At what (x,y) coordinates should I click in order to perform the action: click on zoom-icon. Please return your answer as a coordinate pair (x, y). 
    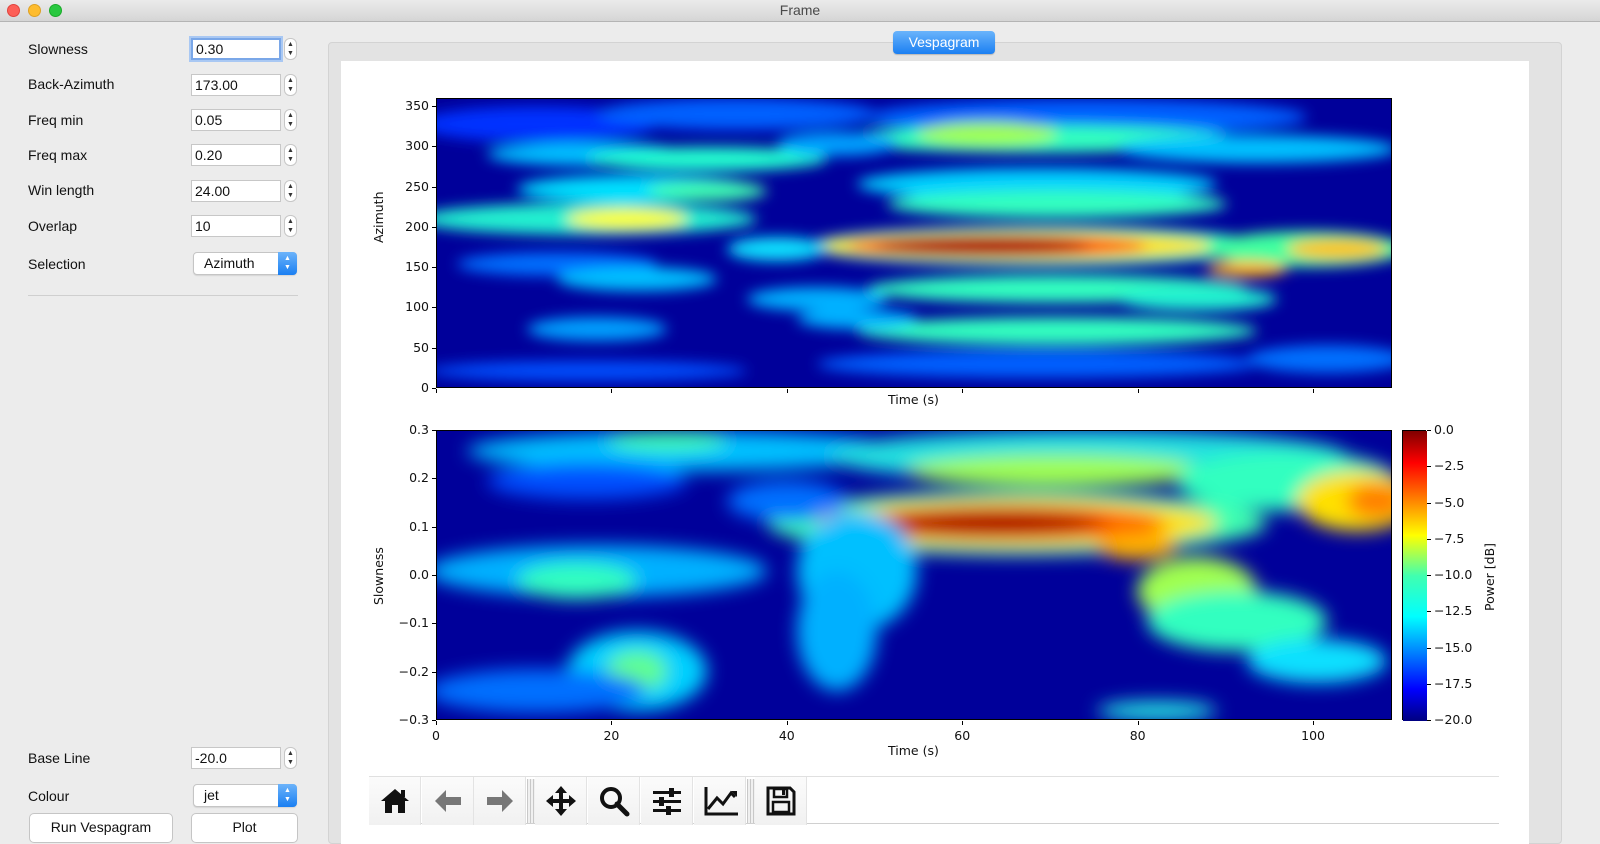
    Looking at the image, I should click on (615, 802).